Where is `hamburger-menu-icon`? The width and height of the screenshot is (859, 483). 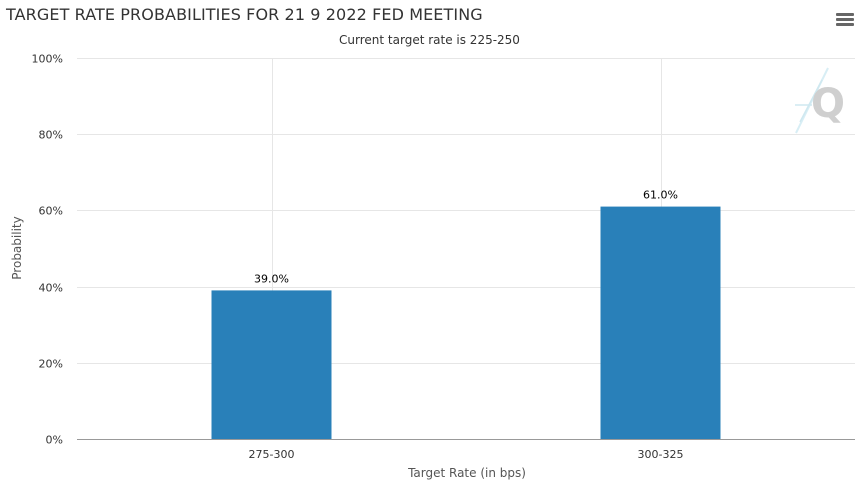 hamburger-menu-icon is located at coordinates (845, 21).